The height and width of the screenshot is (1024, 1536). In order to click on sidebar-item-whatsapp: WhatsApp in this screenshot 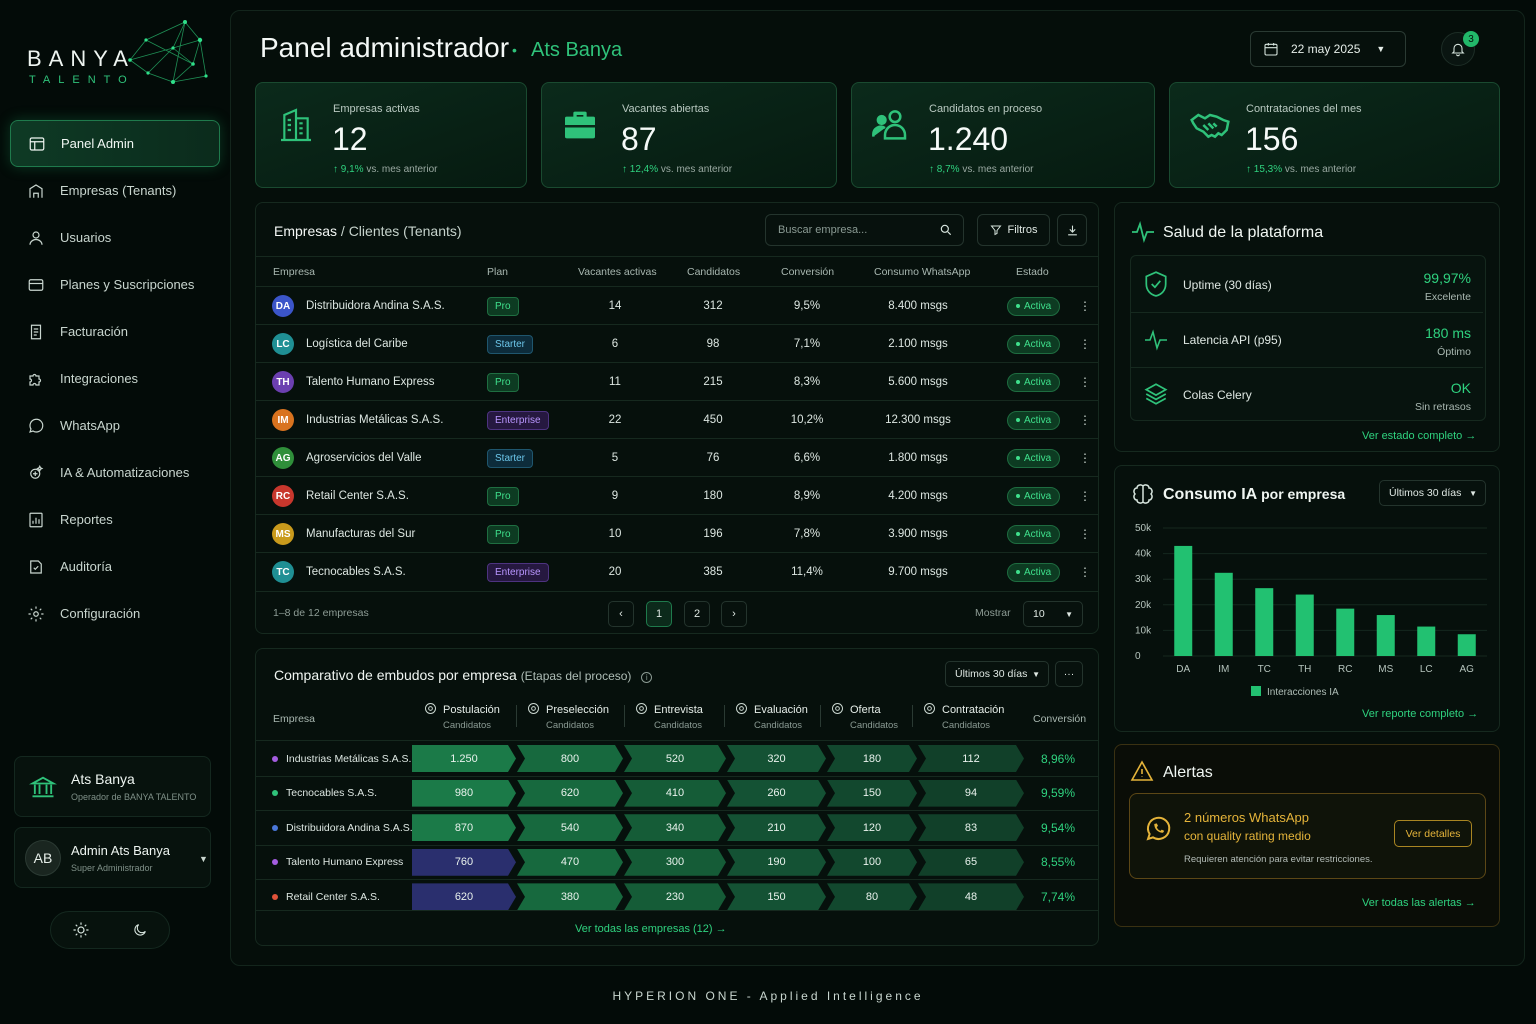, I will do `click(115, 425)`.